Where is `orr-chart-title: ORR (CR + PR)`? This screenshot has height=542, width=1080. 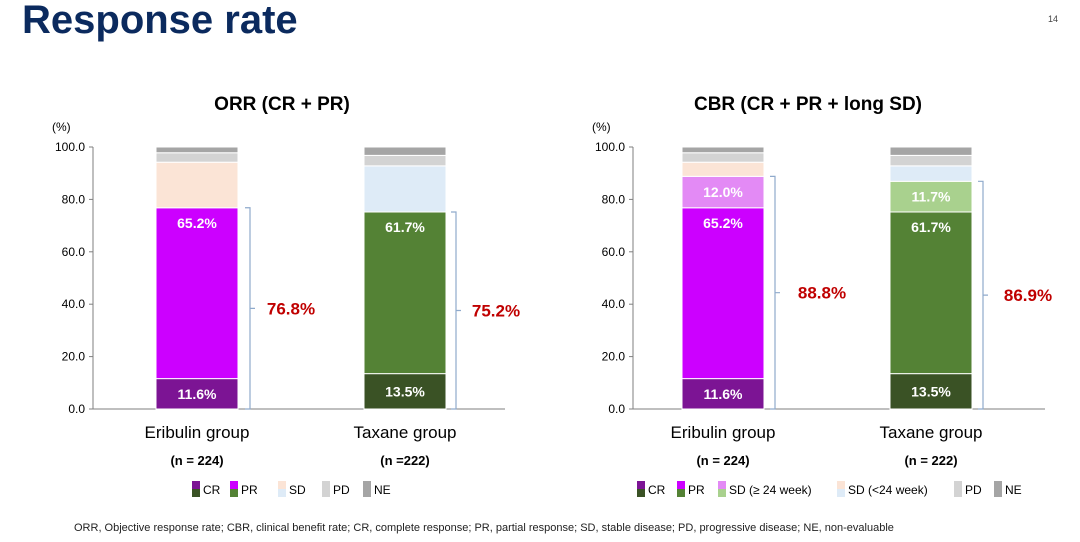
orr-chart-title: ORR (CR + PR) is located at coordinates (282, 104).